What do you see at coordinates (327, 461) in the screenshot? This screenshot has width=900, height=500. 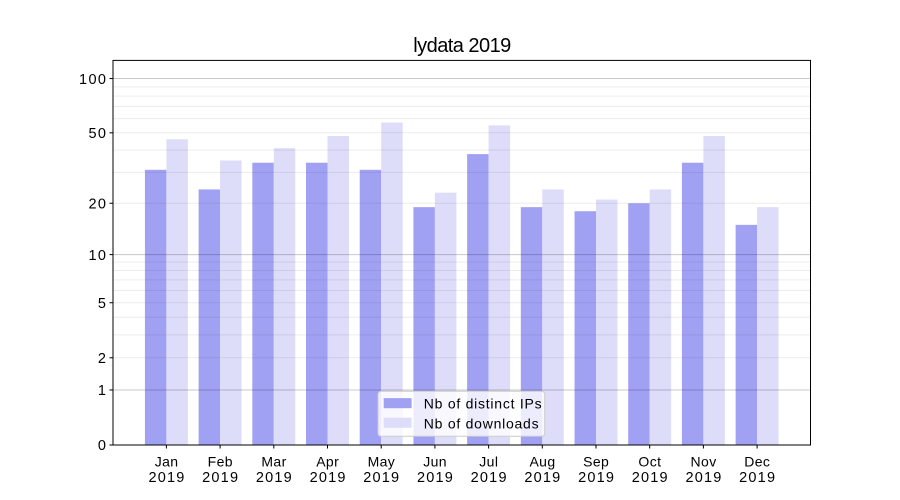 I see `svg-text: Apr` at bounding box center [327, 461].